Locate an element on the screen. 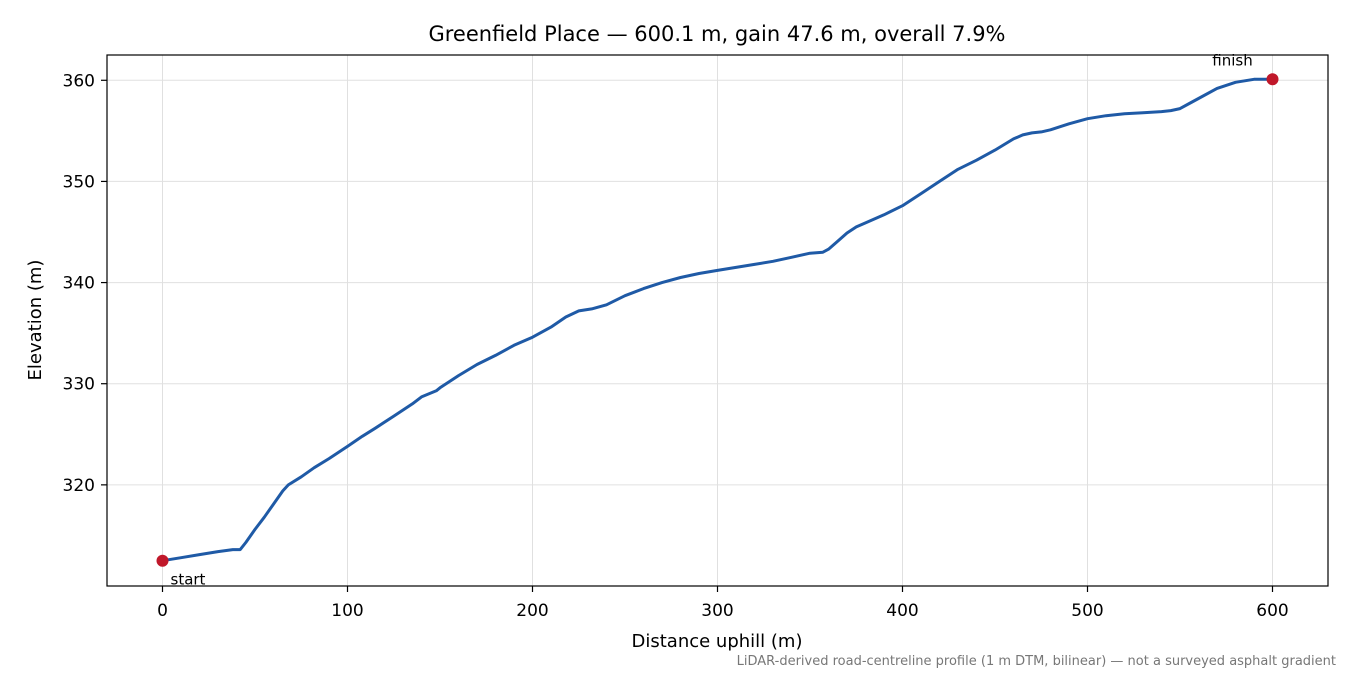  x-tick-label: 500 is located at coordinates (1087, 611).